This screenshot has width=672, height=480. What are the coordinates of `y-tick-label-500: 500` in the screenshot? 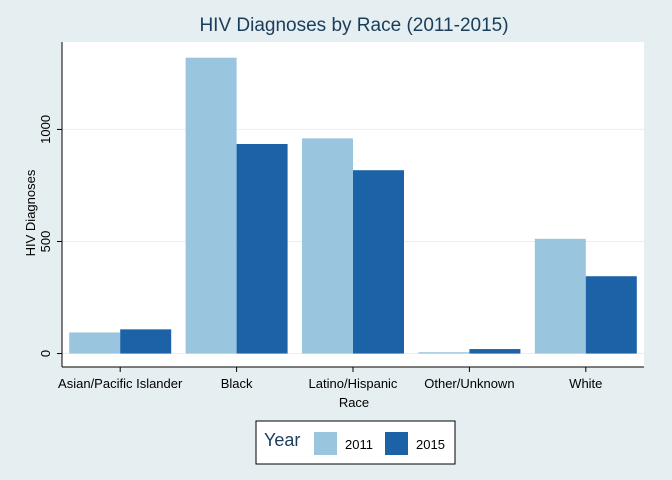 It's located at (45, 242).